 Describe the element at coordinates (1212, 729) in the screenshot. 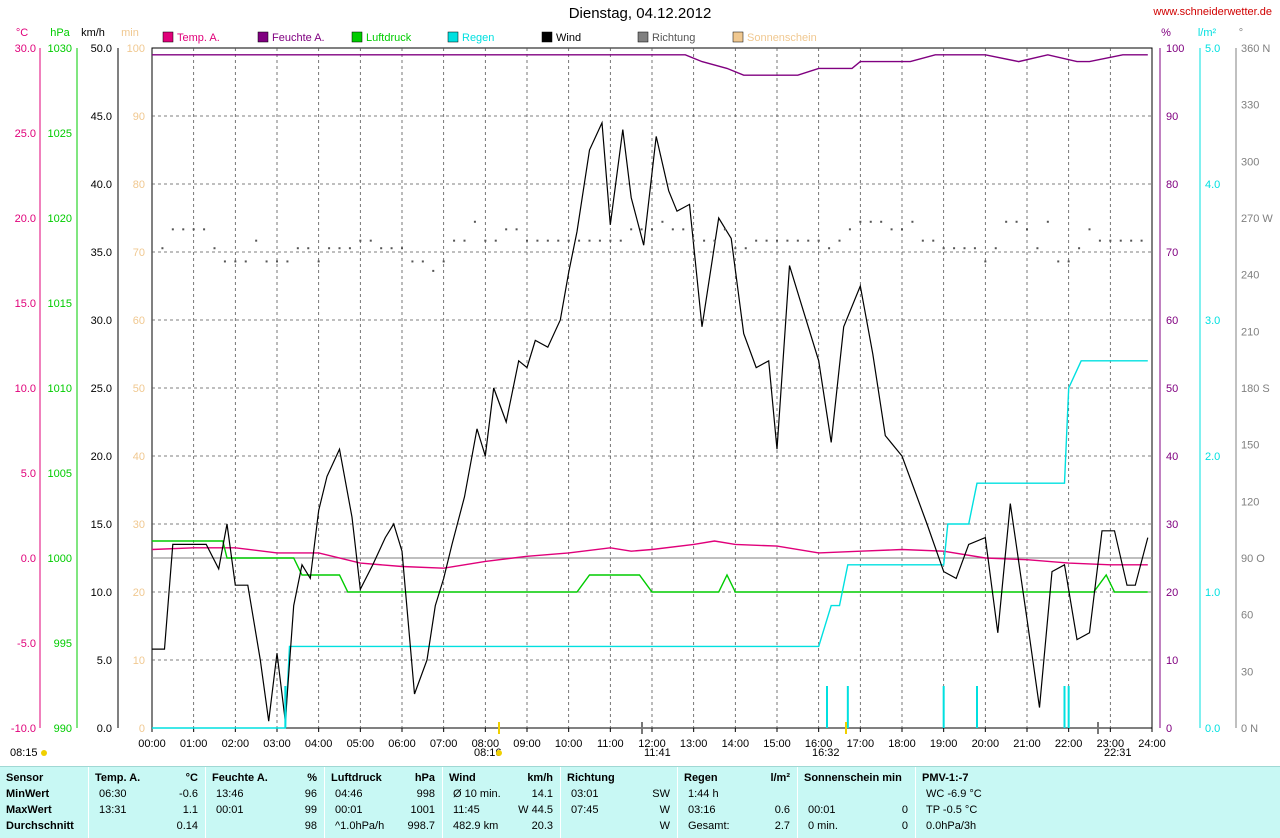

I see `rain-tick-label: 0.0` at that location.